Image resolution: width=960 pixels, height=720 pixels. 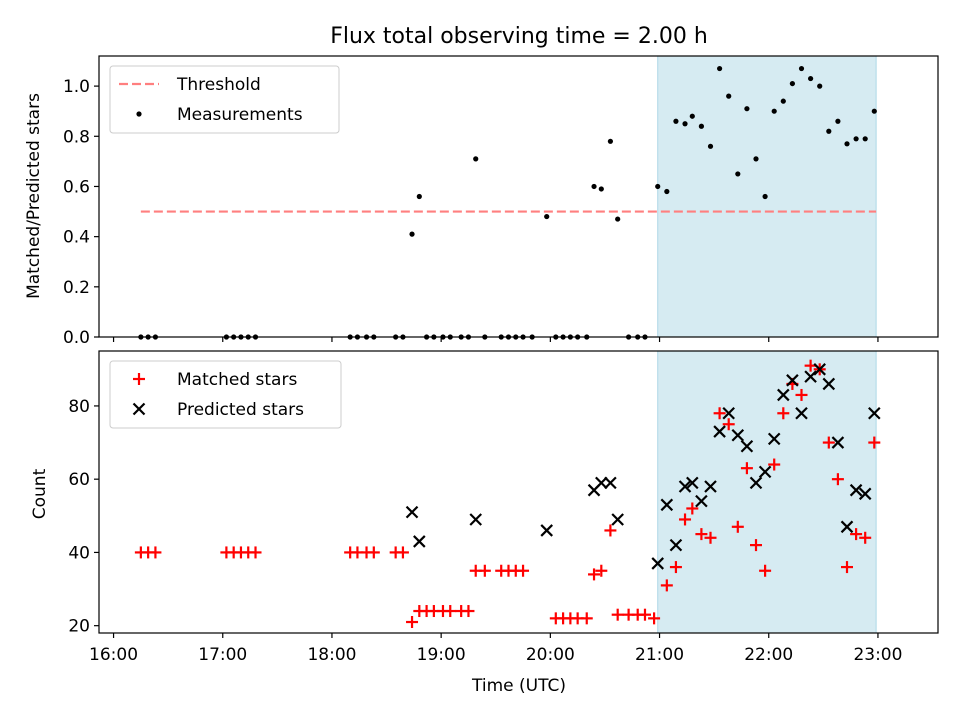 I want to click on x-tick-label: 22:00, so click(x=768, y=655).